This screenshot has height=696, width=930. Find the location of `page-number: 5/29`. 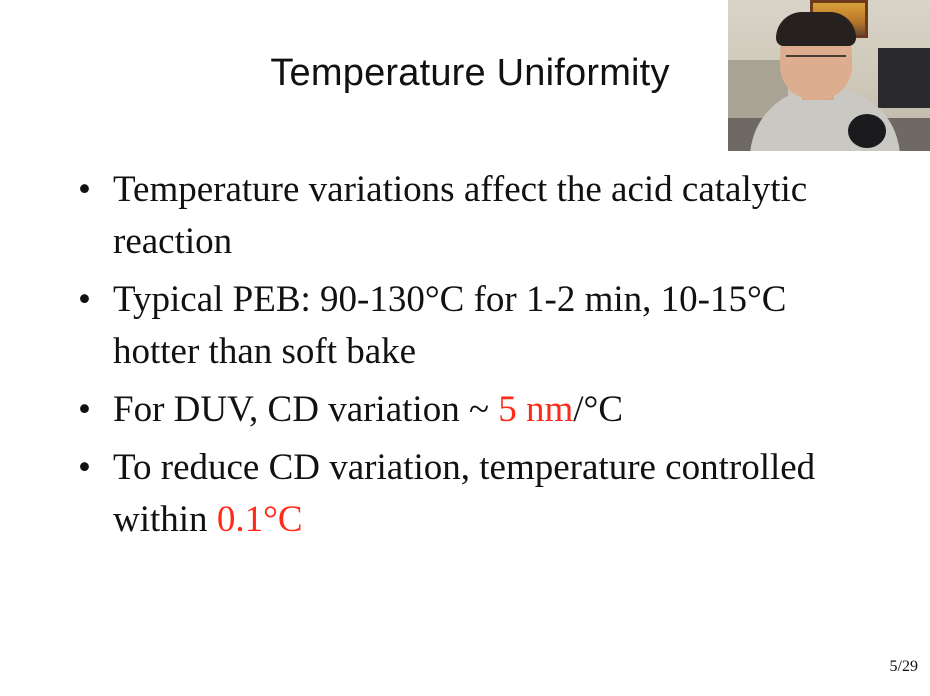

page-number: 5/29 is located at coordinates (903, 666).